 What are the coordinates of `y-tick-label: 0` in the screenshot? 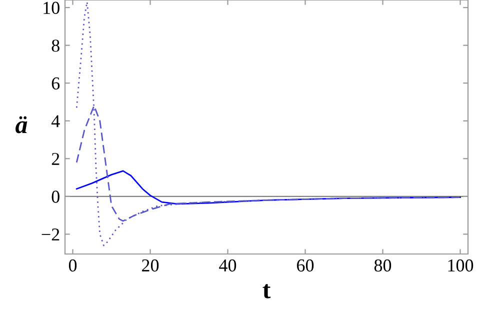 It's located at (56, 196).